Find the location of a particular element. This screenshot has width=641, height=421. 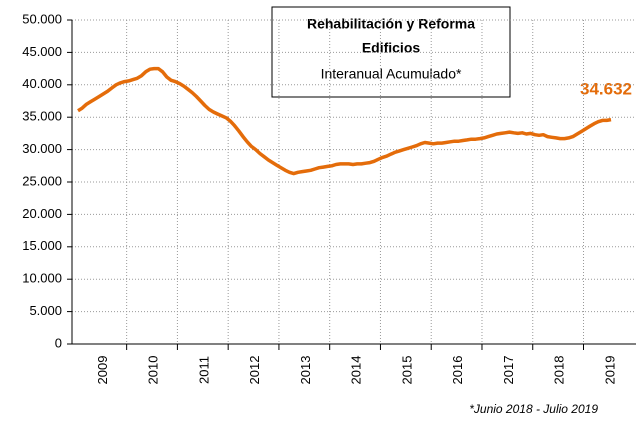

x-tick-label: 2016 is located at coordinates (457, 370).